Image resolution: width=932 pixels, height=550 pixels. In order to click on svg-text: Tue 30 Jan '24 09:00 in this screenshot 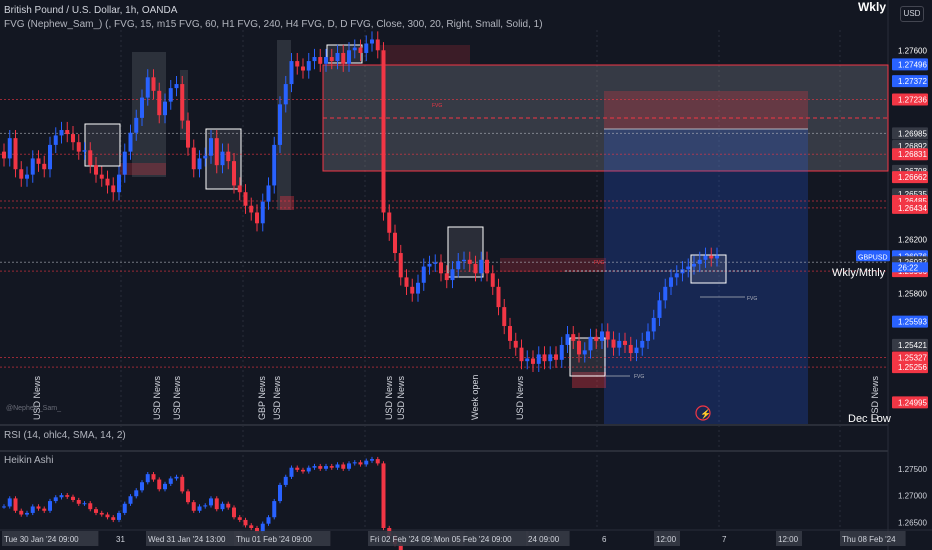, I will do `click(41, 539)`.